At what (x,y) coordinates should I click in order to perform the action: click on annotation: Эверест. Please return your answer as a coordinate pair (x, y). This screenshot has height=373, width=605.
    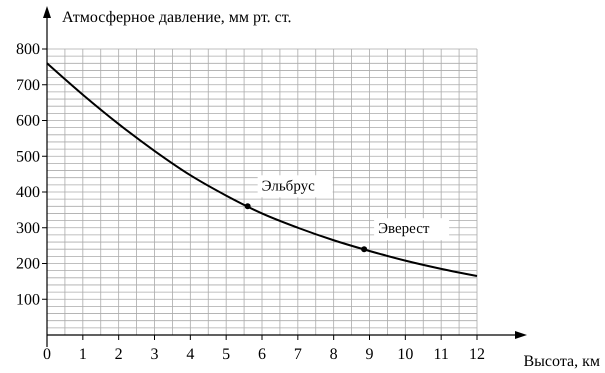
    Looking at the image, I should click on (404, 229).